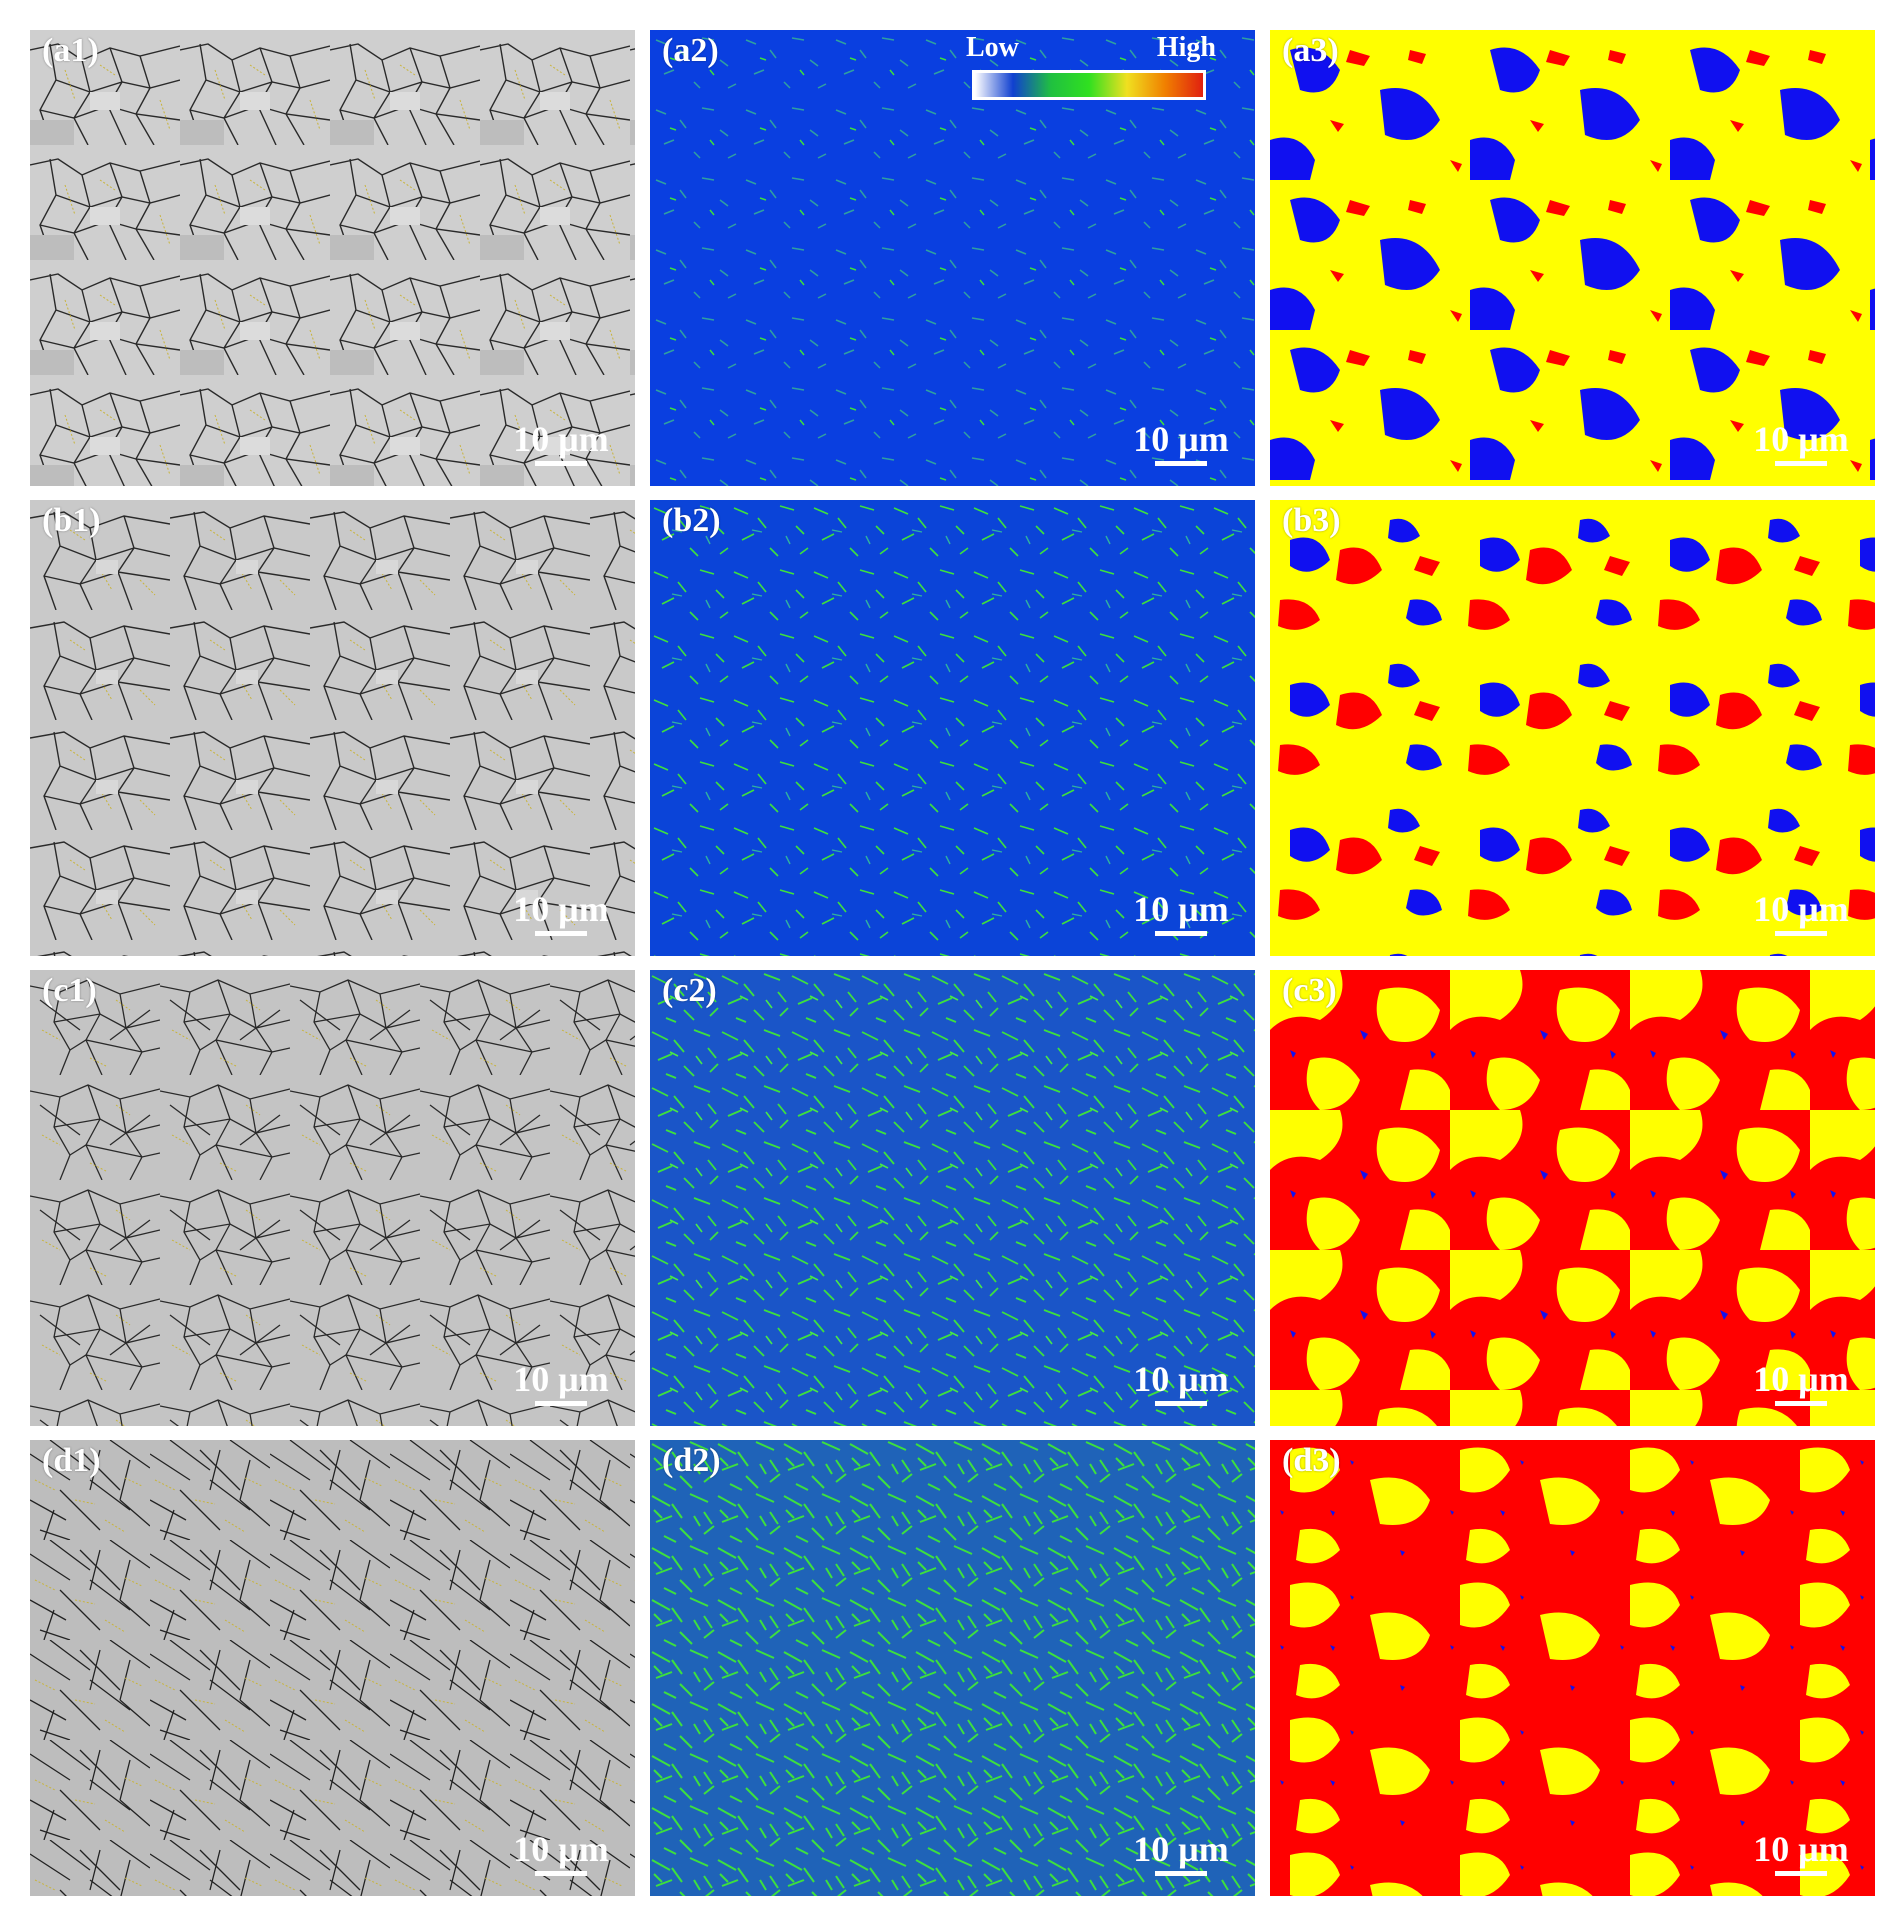  Describe the element at coordinates (1311, 520) in the screenshot. I see `panel-label: (b3)` at that location.